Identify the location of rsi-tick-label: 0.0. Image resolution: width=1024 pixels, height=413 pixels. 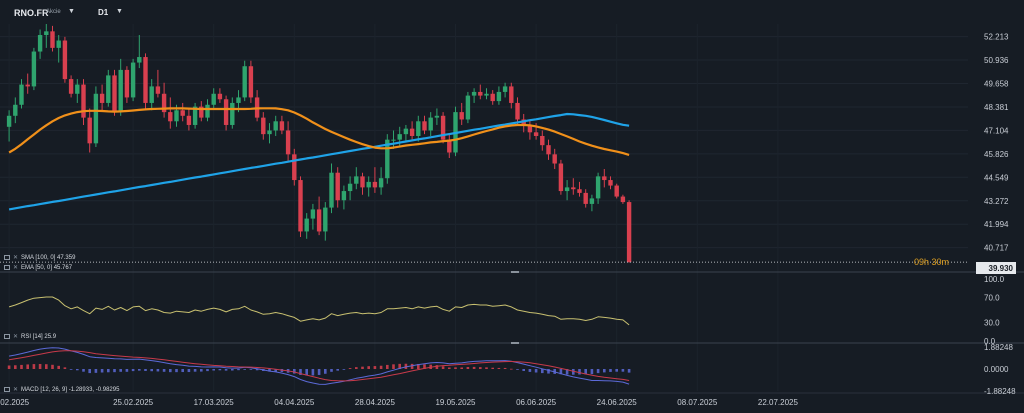
(990, 341).